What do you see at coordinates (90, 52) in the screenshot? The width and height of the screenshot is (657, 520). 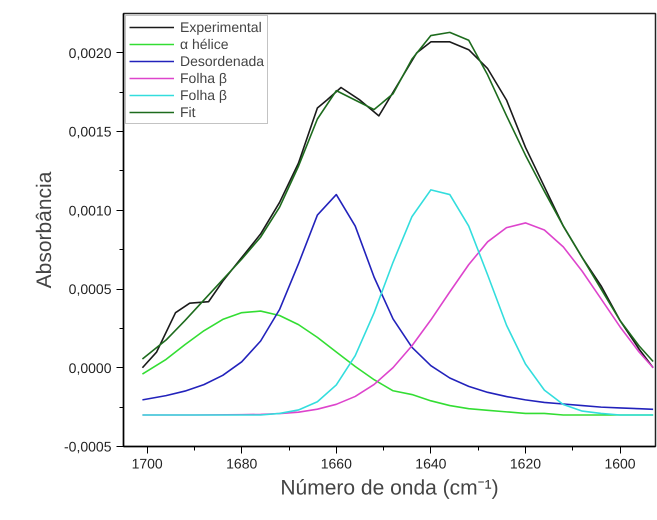 I see `y-tick-label: 0,0020` at bounding box center [90, 52].